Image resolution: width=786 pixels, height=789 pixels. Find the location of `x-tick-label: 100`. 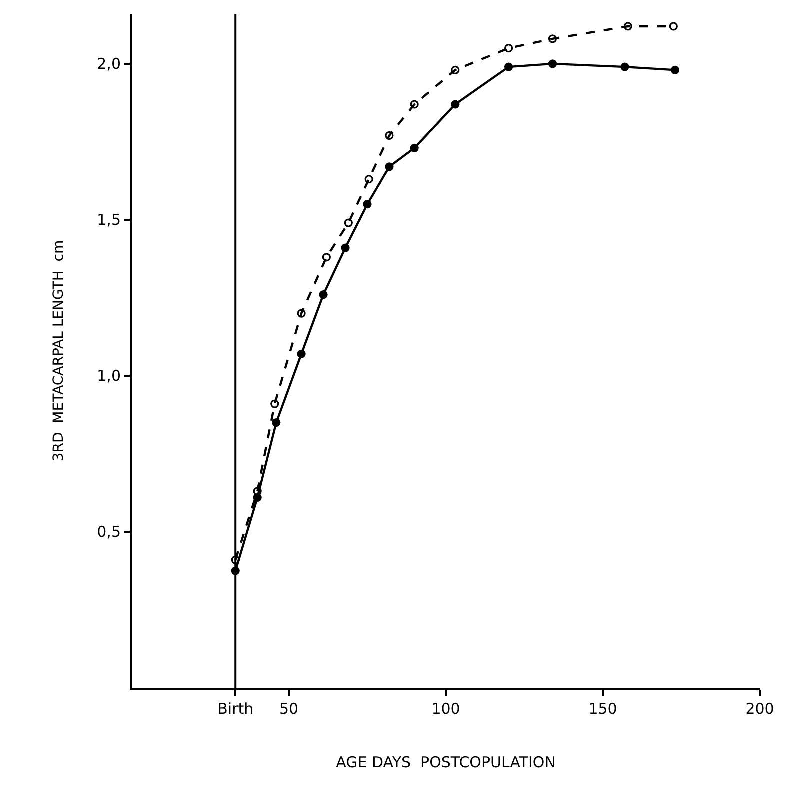

x-tick-label: 100 is located at coordinates (446, 709).